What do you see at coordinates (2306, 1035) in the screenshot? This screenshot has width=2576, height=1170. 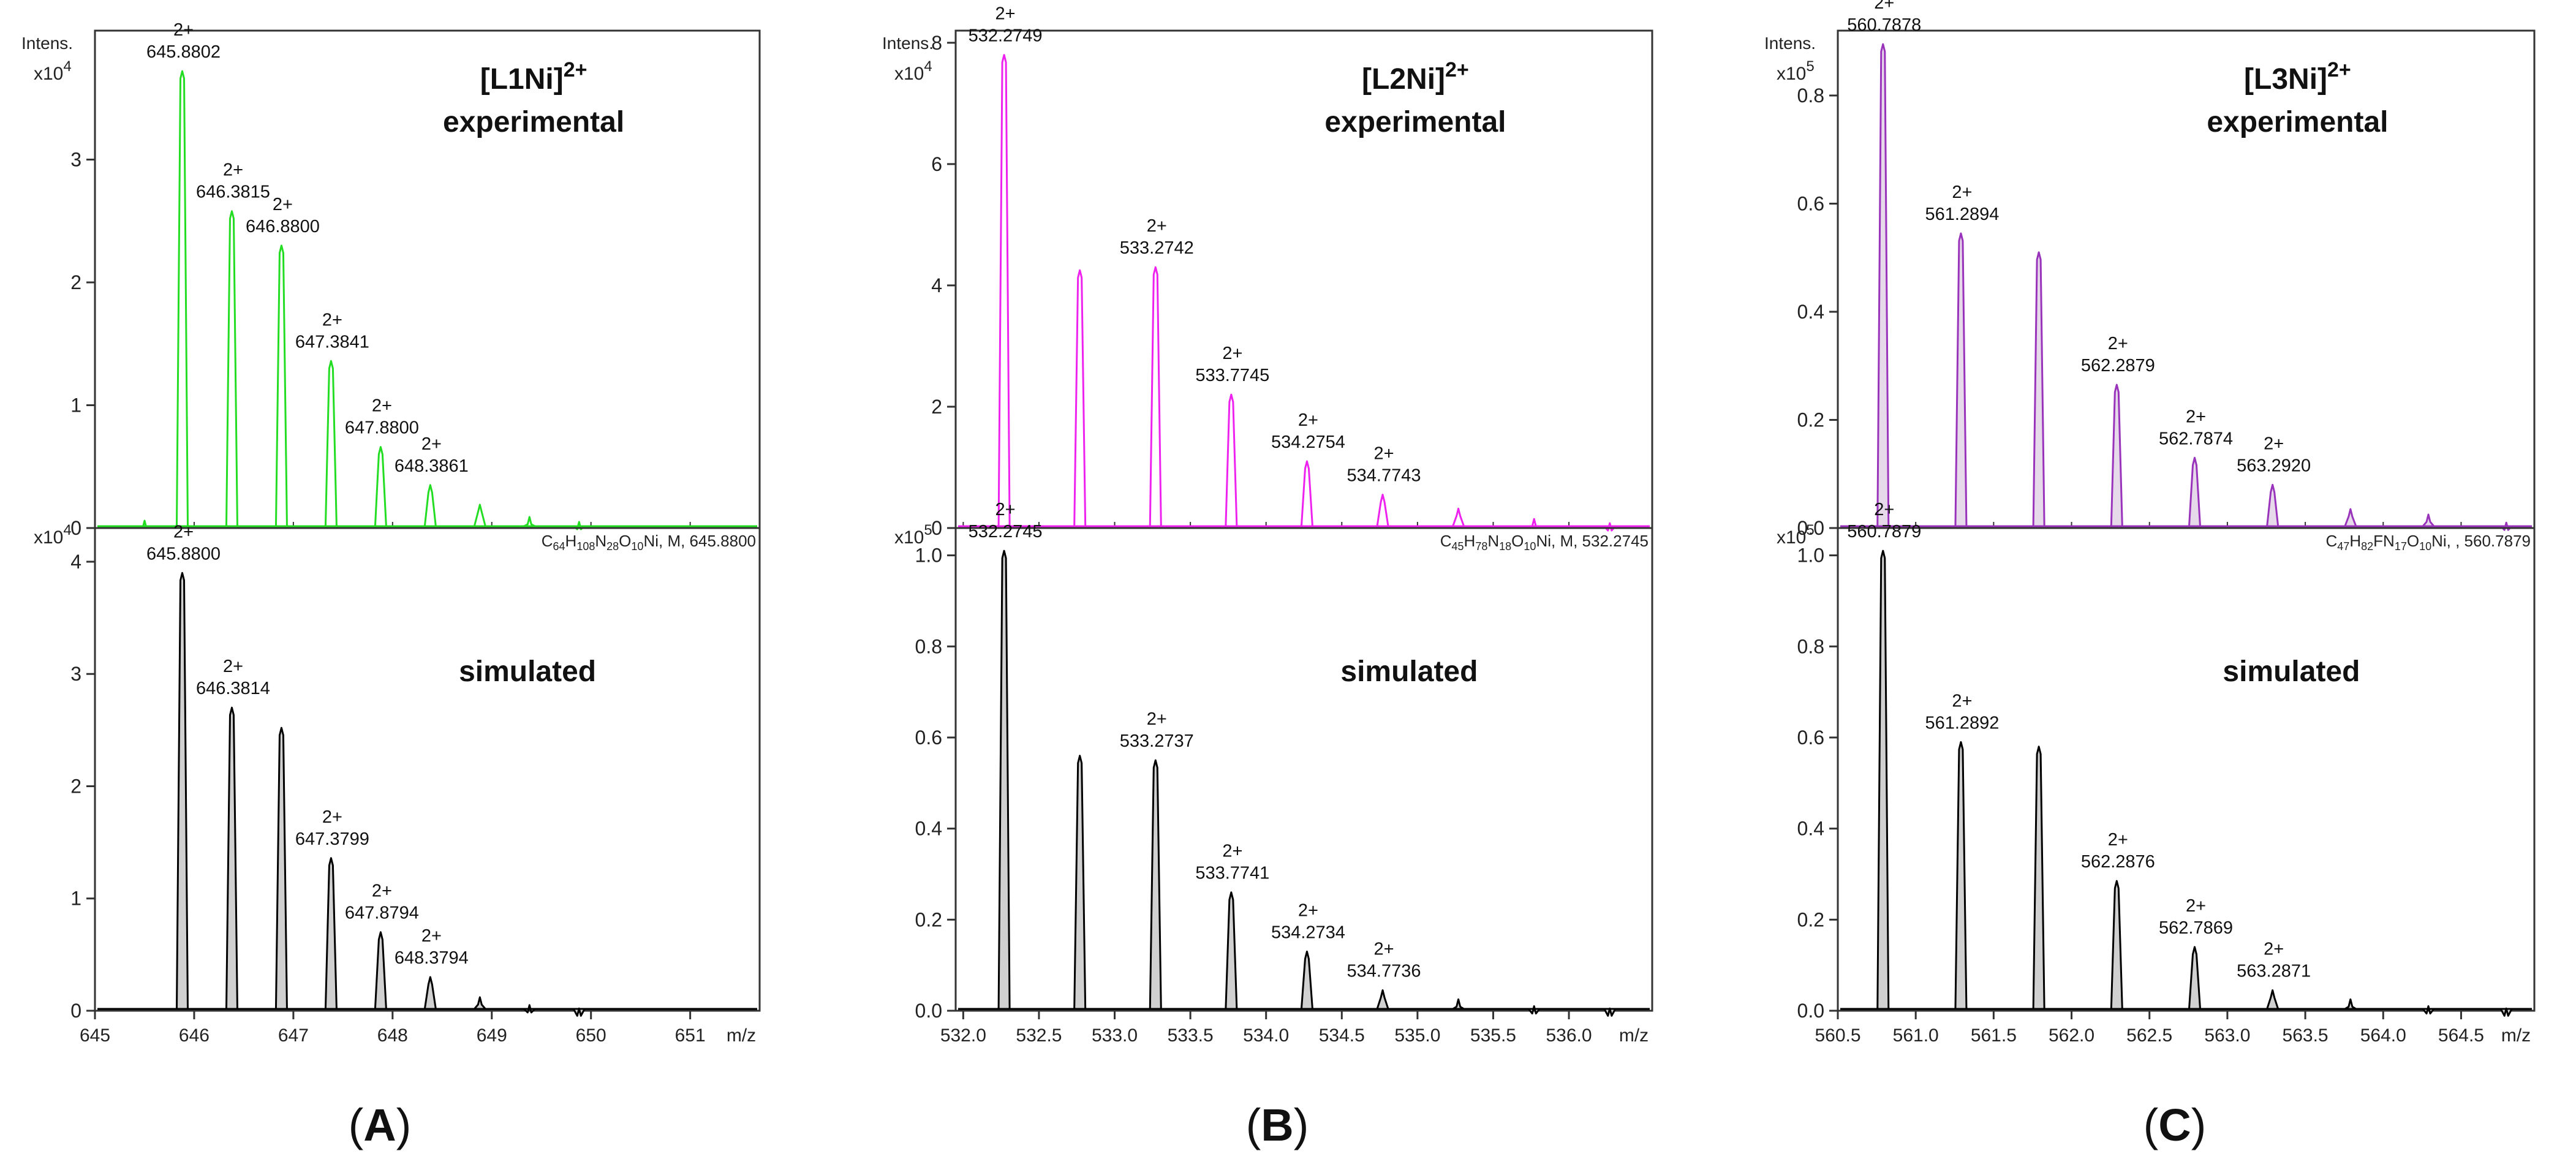 I see `x-tick-label: 563.5` at bounding box center [2306, 1035].